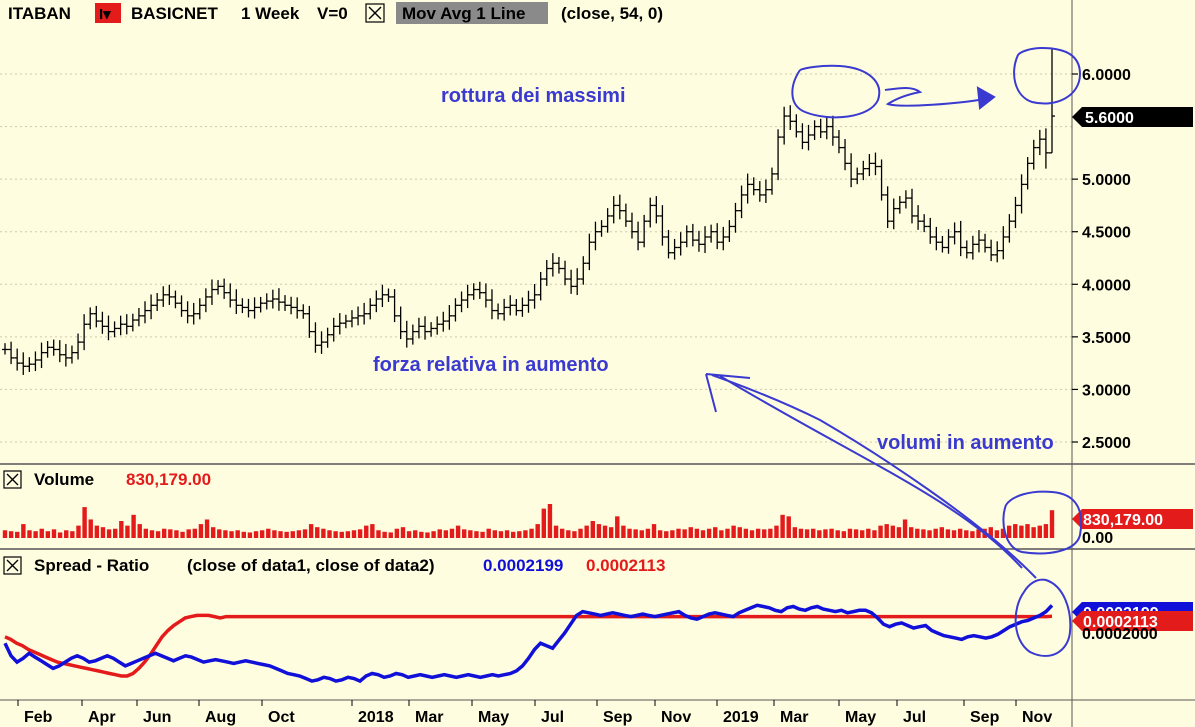 The width and height of the screenshot is (1195, 727). Describe the element at coordinates (528, 521) in the screenshot. I see `volume-bars` at that location.